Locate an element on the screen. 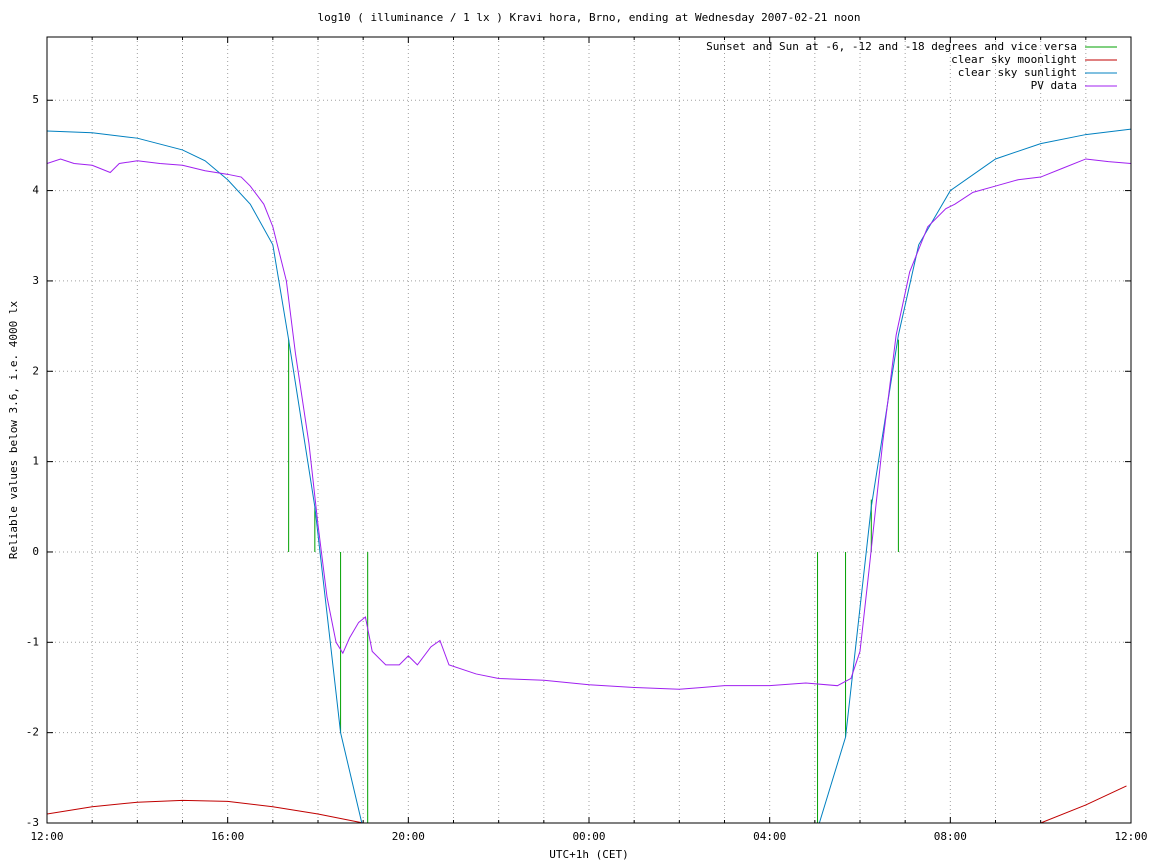 The height and width of the screenshot is (863, 1151). y-tick-label: 5 is located at coordinates (35, 99).